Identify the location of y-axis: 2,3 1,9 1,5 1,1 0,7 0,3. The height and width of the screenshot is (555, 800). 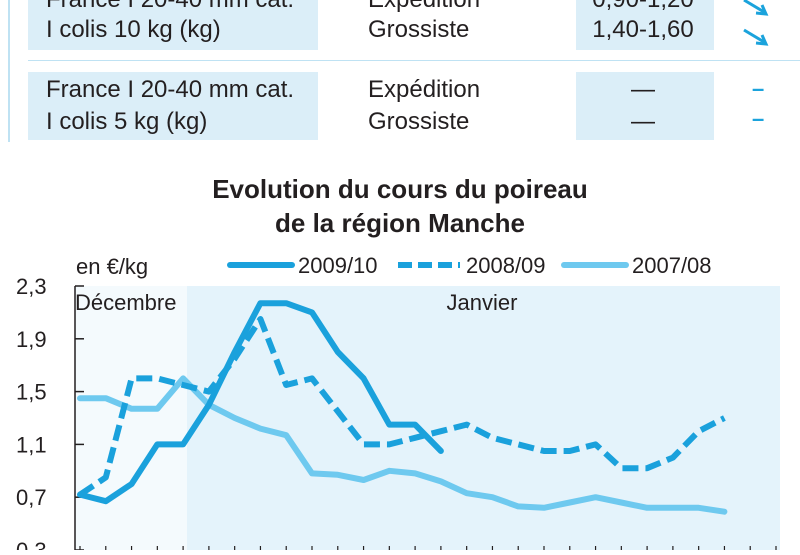
(50, 414).